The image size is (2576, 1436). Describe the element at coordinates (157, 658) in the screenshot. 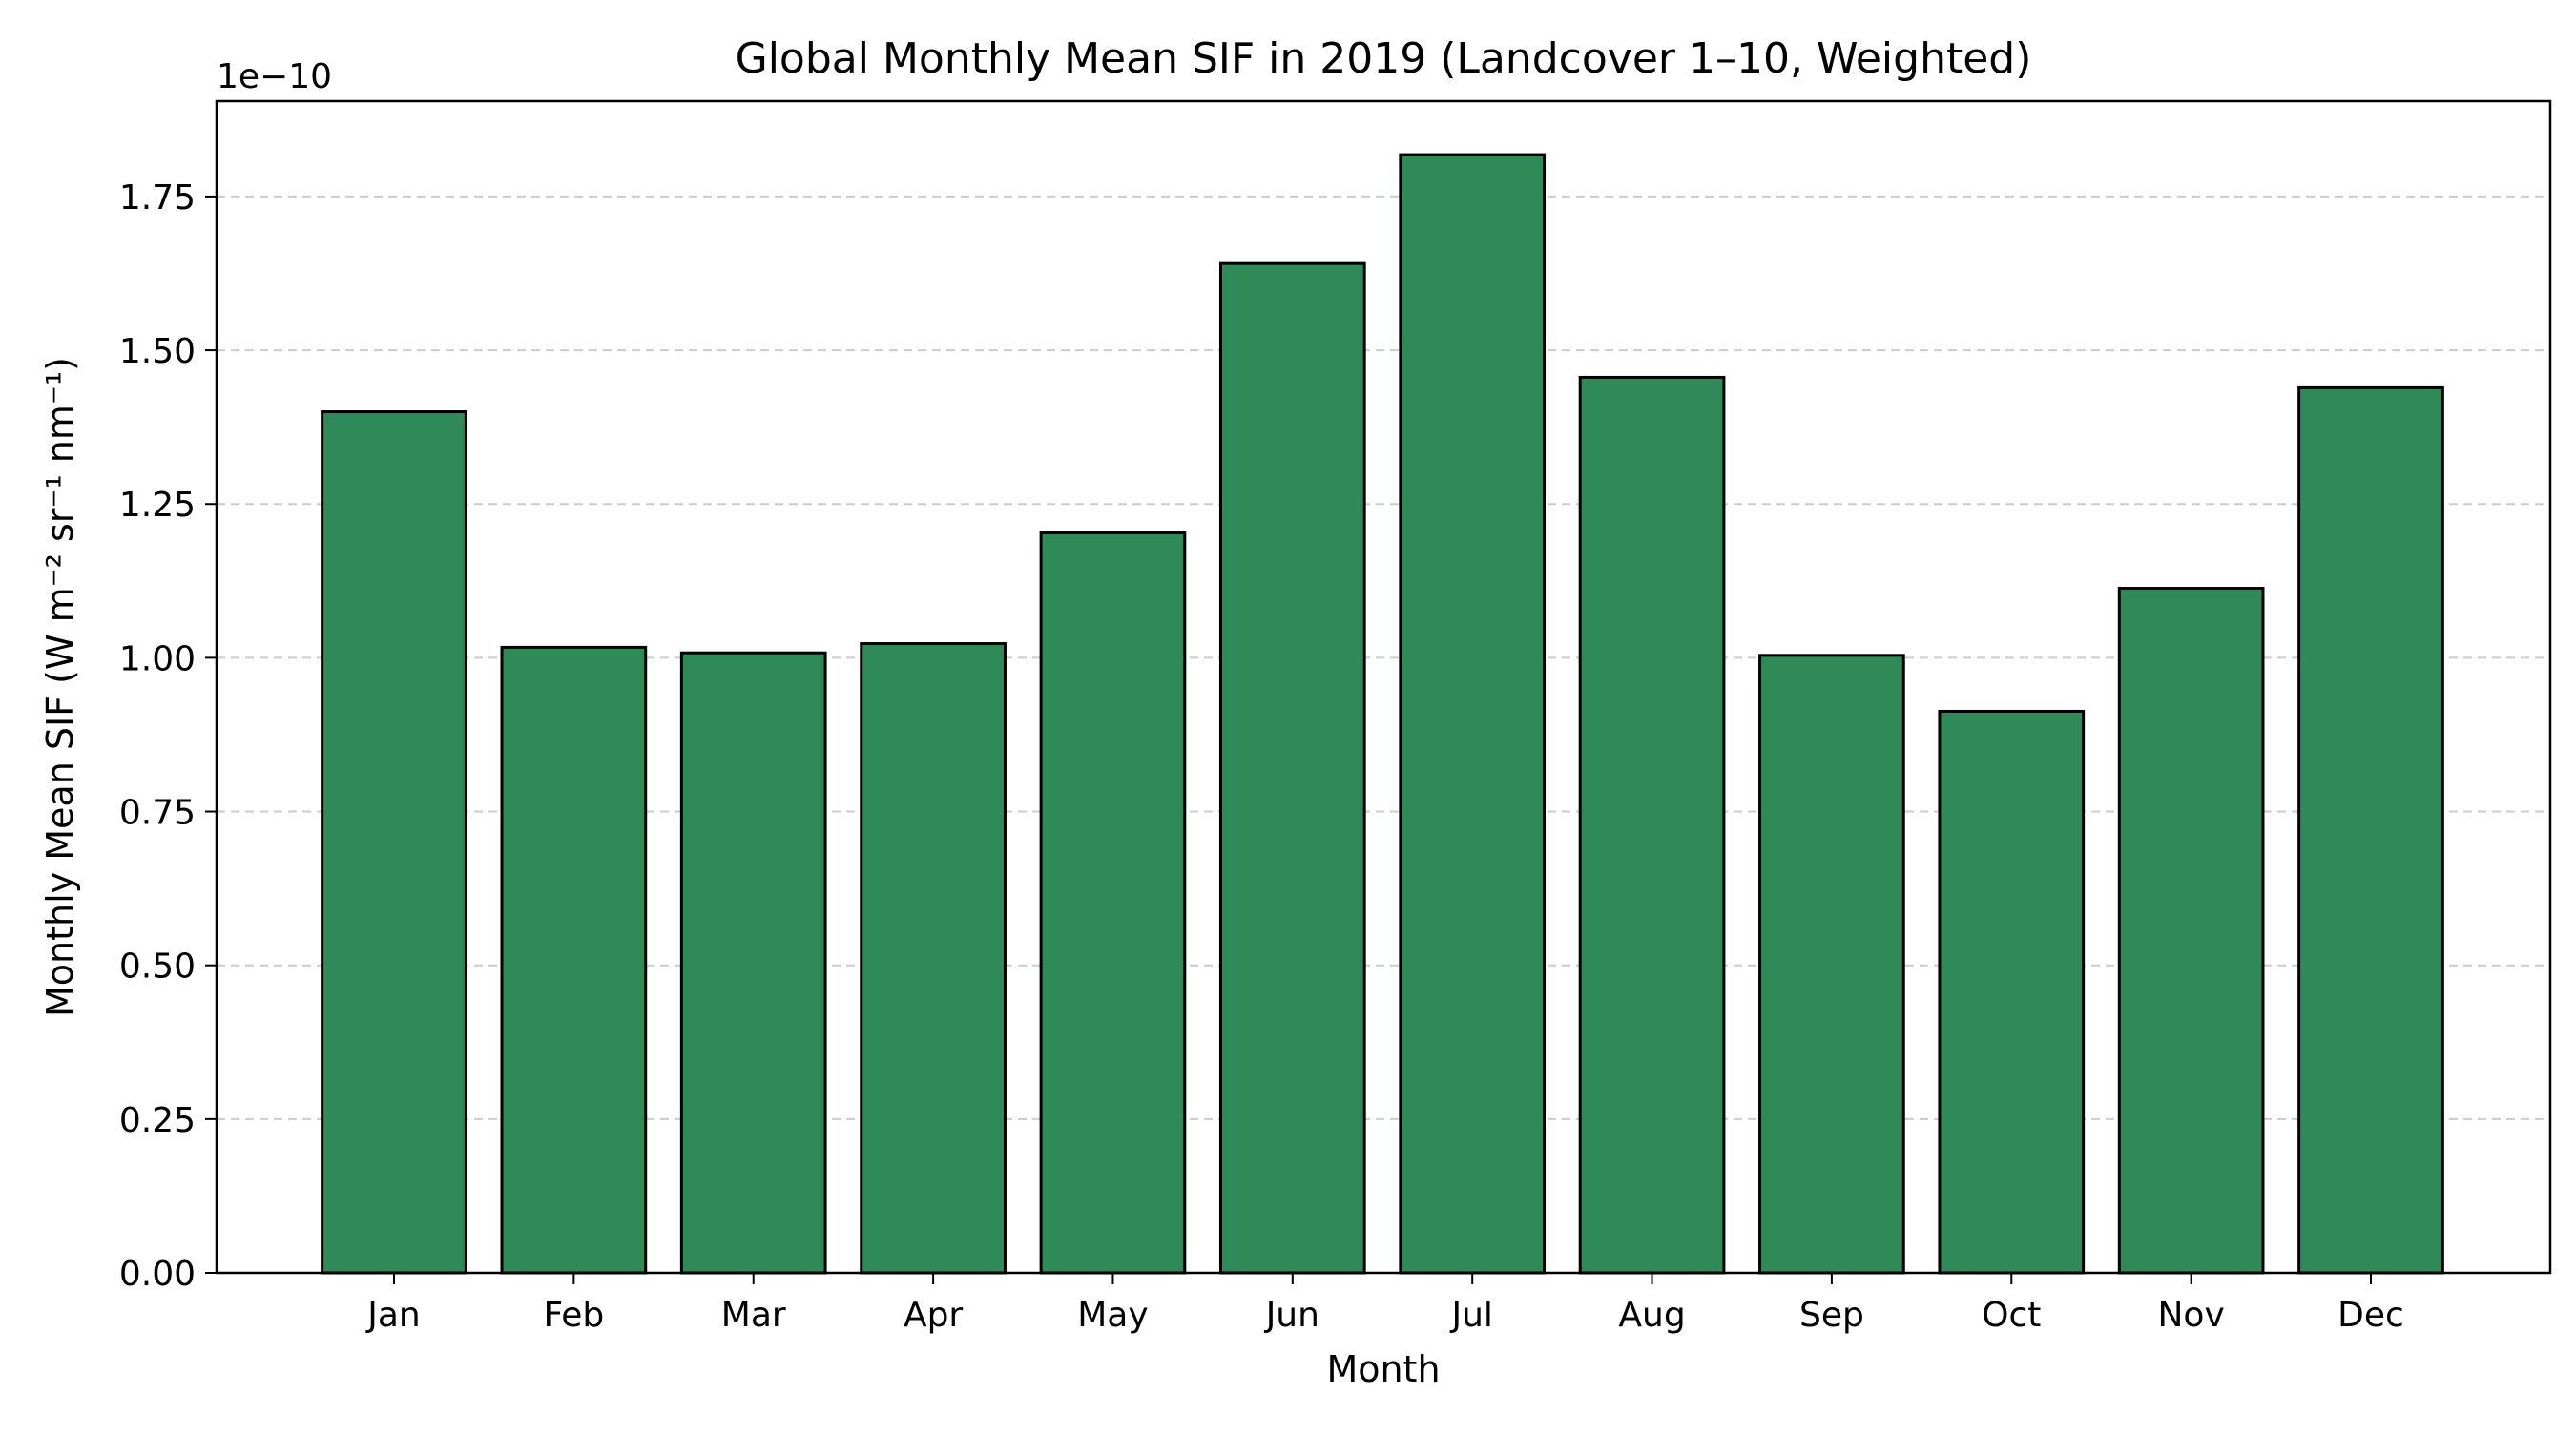

I see `y-tick-label: 1.00` at that location.